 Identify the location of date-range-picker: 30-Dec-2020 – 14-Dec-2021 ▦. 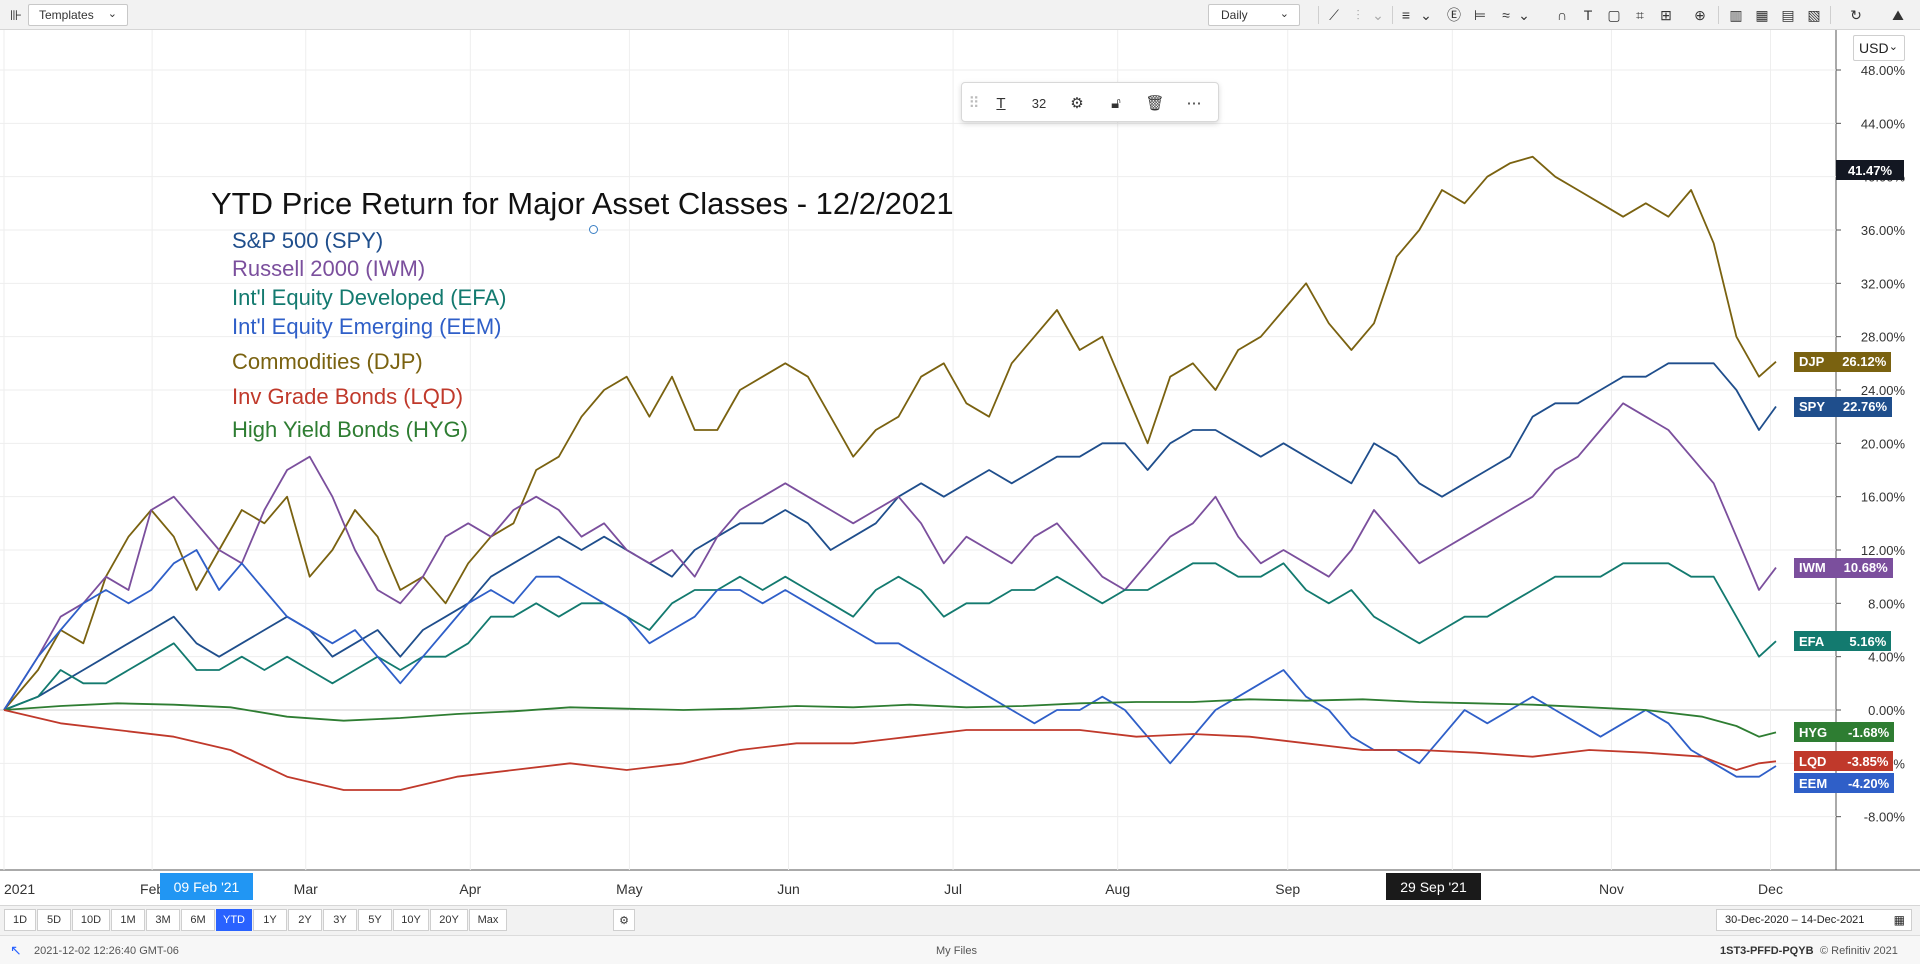
(1814, 920).